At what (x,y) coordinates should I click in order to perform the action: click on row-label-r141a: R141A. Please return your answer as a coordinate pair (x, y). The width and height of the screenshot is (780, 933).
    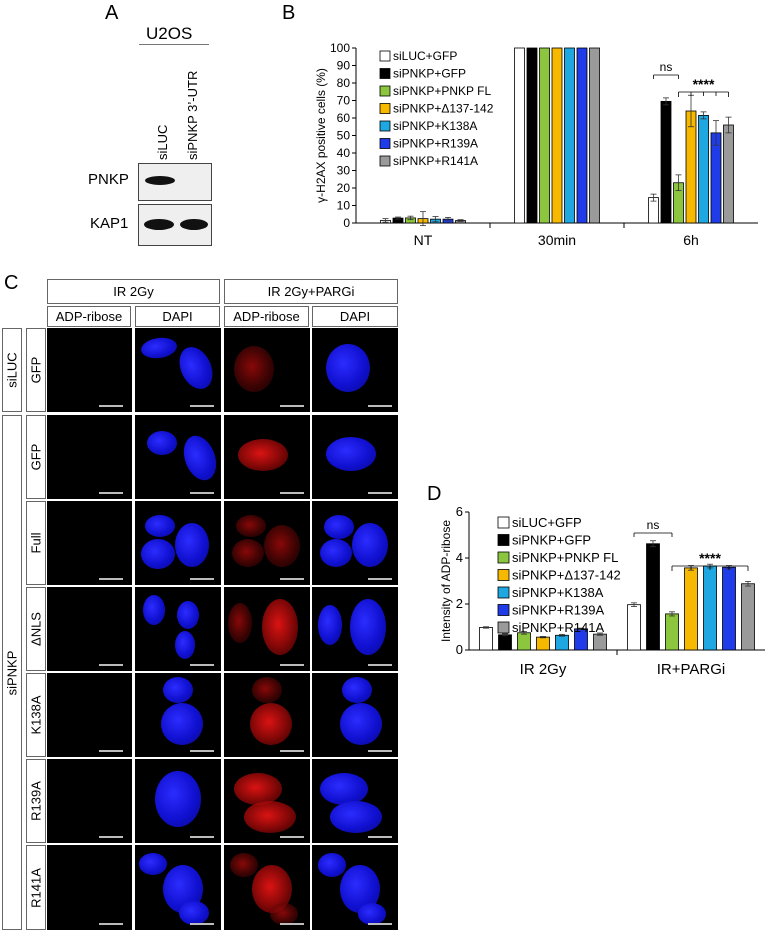
    Looking at the image, I should click on (36, 887).